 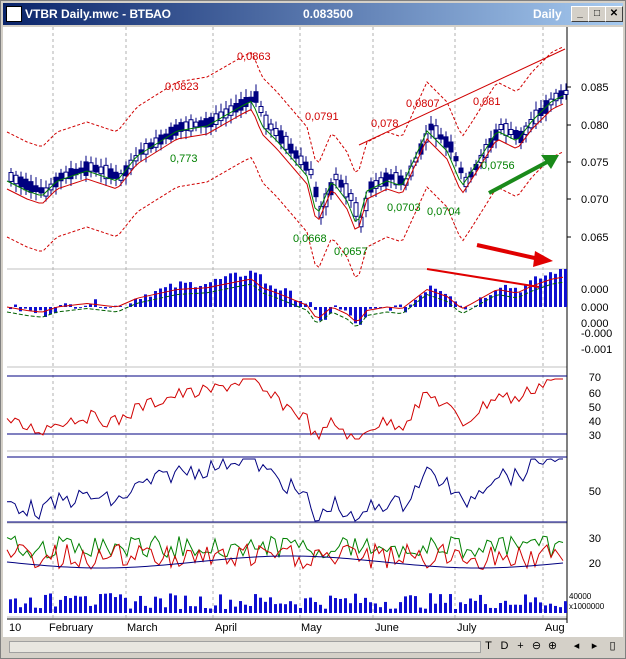 I want to click on dmi-axis-label: 20, so click(x=595, y=564).